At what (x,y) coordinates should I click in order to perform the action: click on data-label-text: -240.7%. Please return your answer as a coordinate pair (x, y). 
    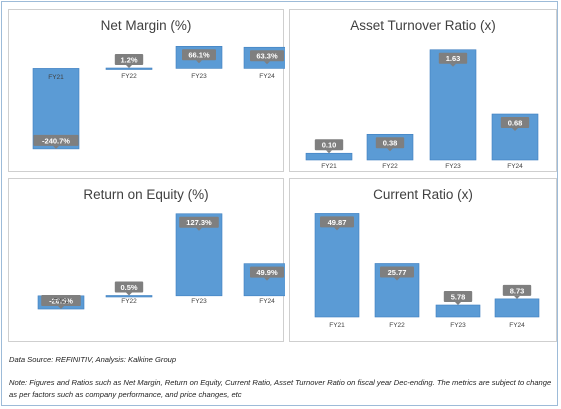
    Looking at the image, I should click on (56, 140).